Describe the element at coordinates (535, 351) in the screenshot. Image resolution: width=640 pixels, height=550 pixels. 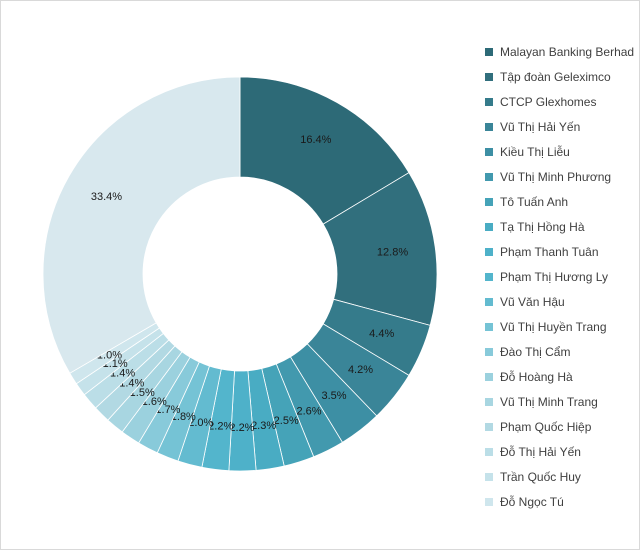
I see `legend-label: Đào Thị Cẩm` at that location.